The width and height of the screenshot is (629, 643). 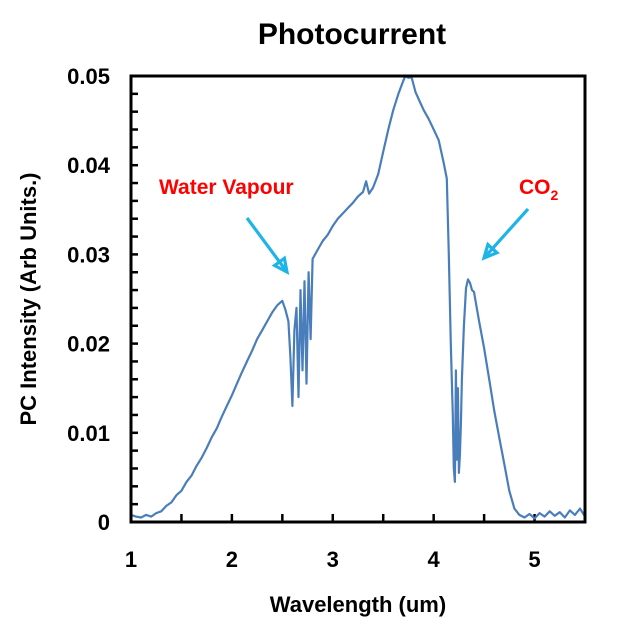 What do you see at coordinates (352, 34) in the screenshot?
I see `chart-title: Photocurrent` at bounding box center [352, 34].